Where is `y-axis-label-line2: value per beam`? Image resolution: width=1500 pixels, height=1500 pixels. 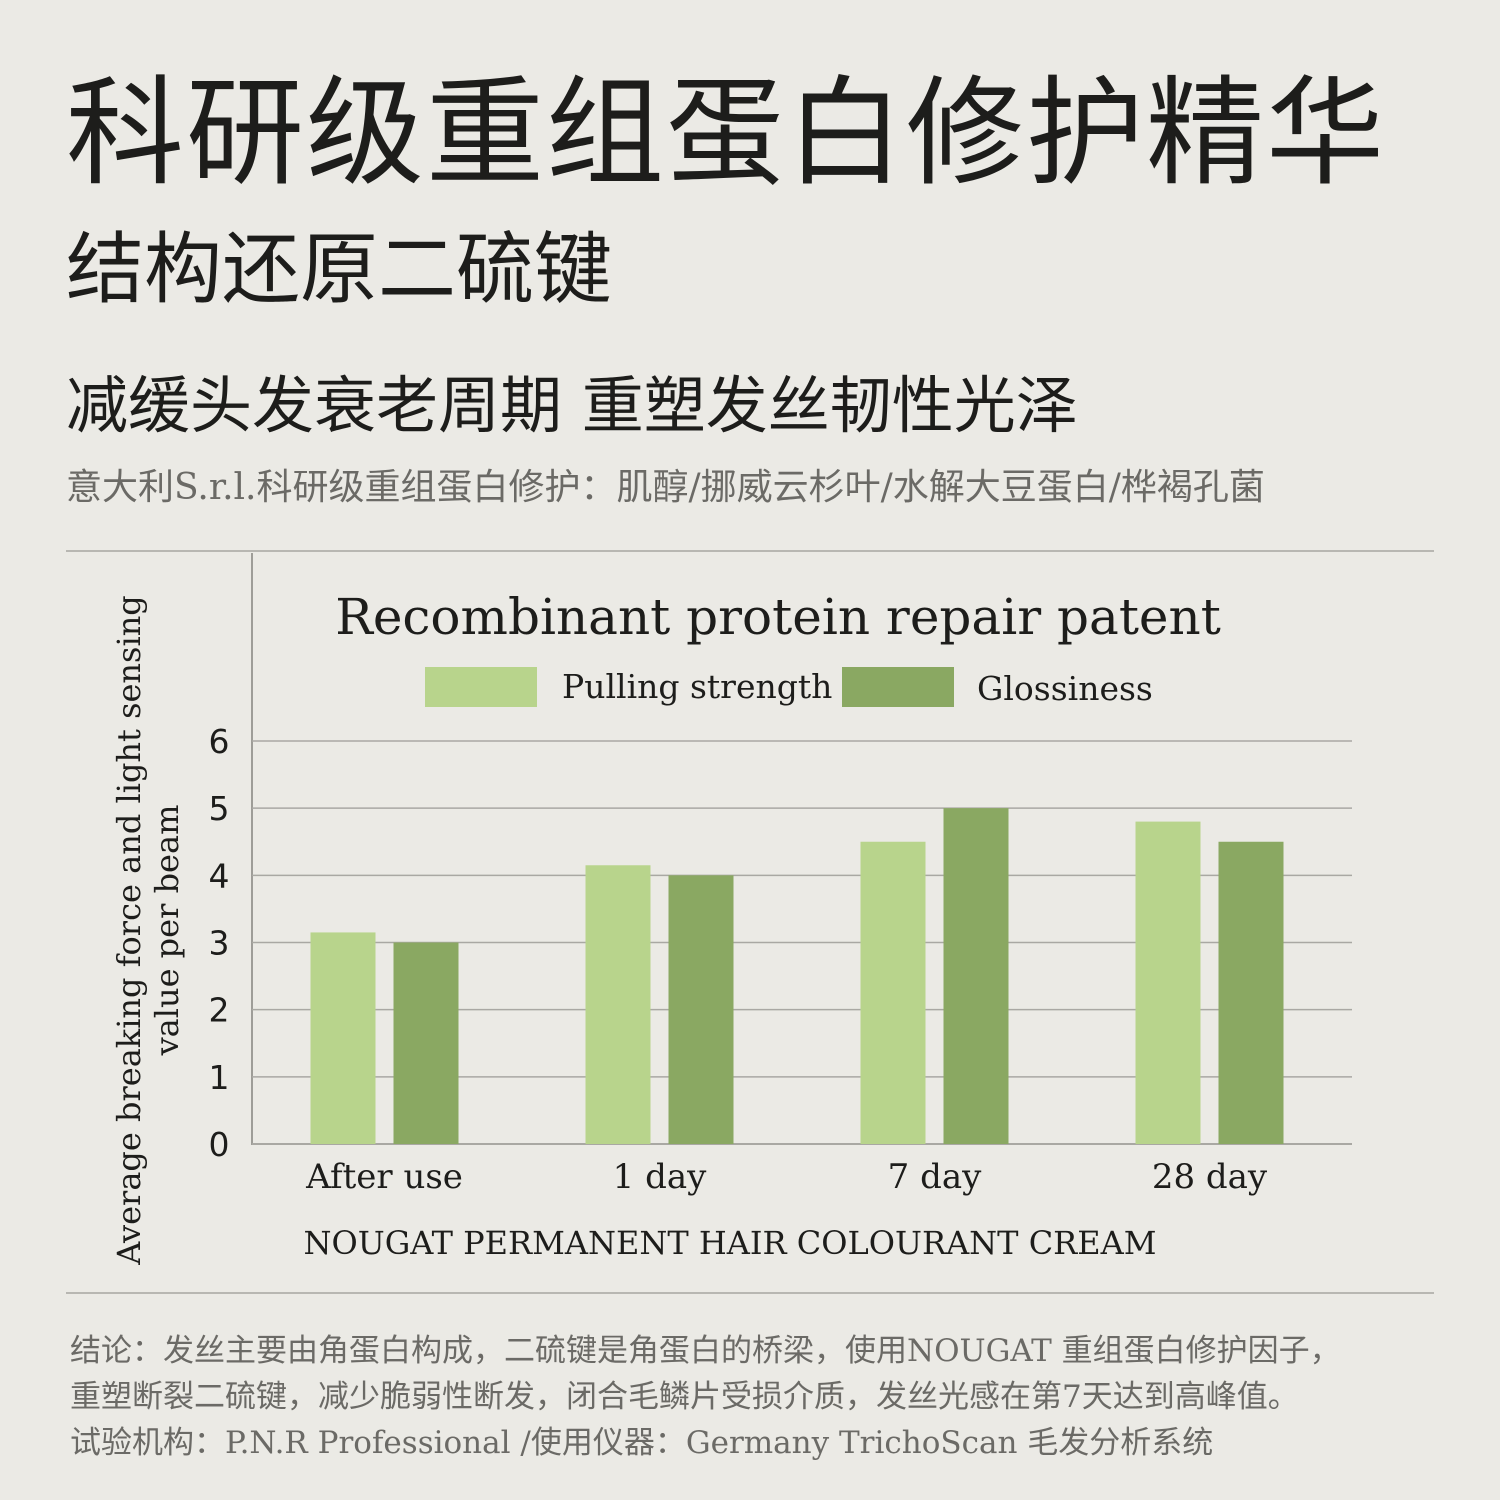 y-axis-label-line2: value per beam is located at coordinates (167, 931).